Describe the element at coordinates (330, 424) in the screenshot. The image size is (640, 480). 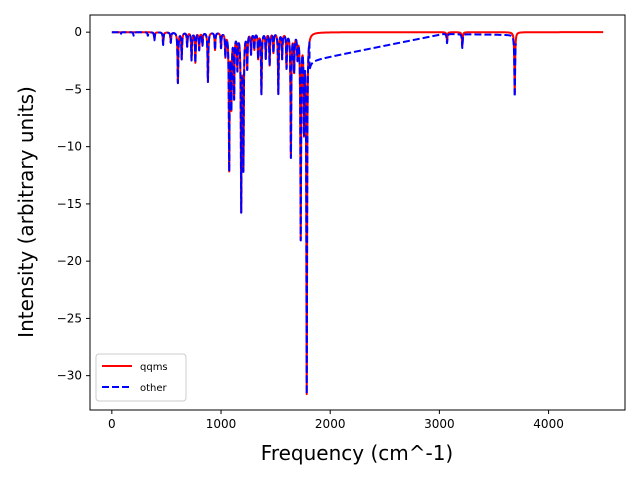
I see `x-tick-label: 2000` at that location.